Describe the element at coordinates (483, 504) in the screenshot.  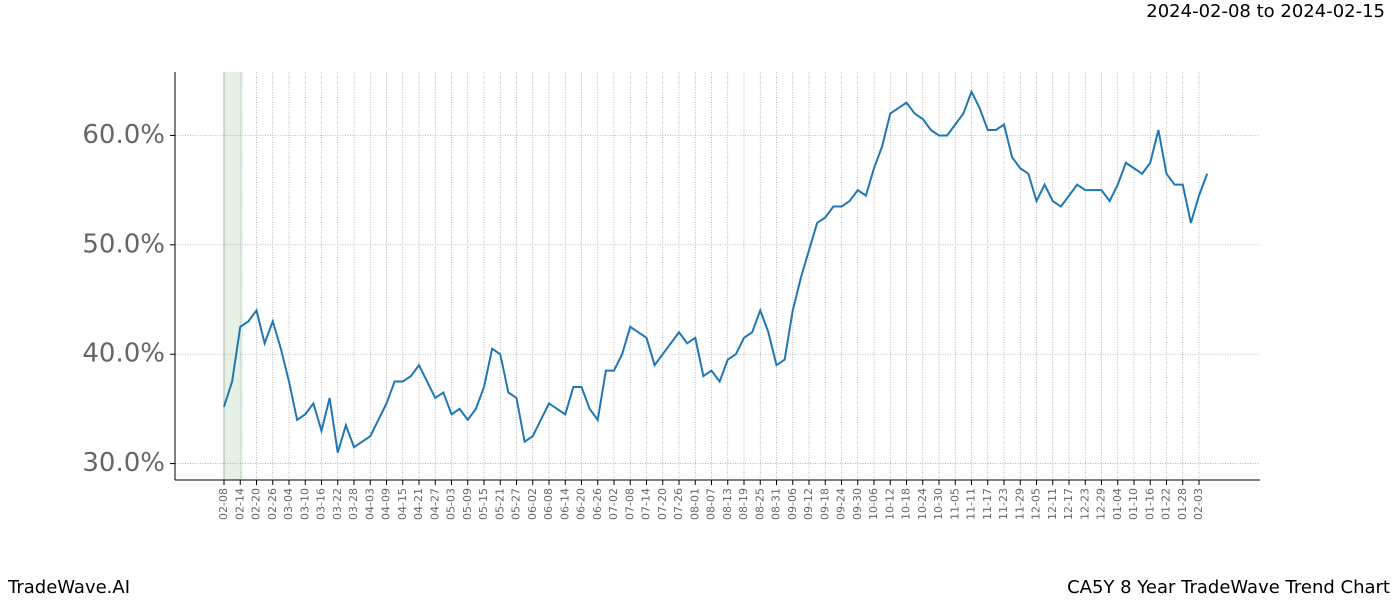
I see `x-tick-label: 05-15` at that location.